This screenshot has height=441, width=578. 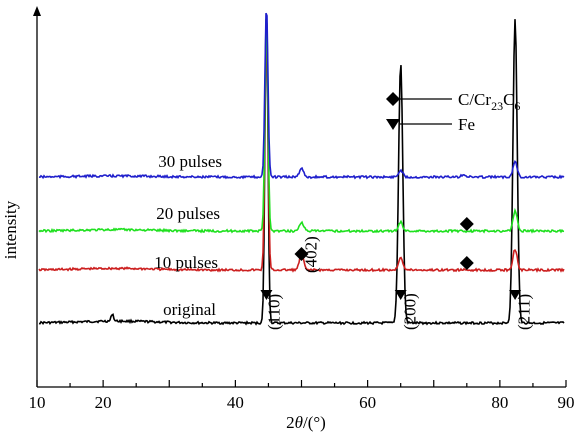 What do you see at coordinates (190, 161) in the screenshot?
I see `series-label-30-pulses: 30 pulses` at bounding box center [190, 161].